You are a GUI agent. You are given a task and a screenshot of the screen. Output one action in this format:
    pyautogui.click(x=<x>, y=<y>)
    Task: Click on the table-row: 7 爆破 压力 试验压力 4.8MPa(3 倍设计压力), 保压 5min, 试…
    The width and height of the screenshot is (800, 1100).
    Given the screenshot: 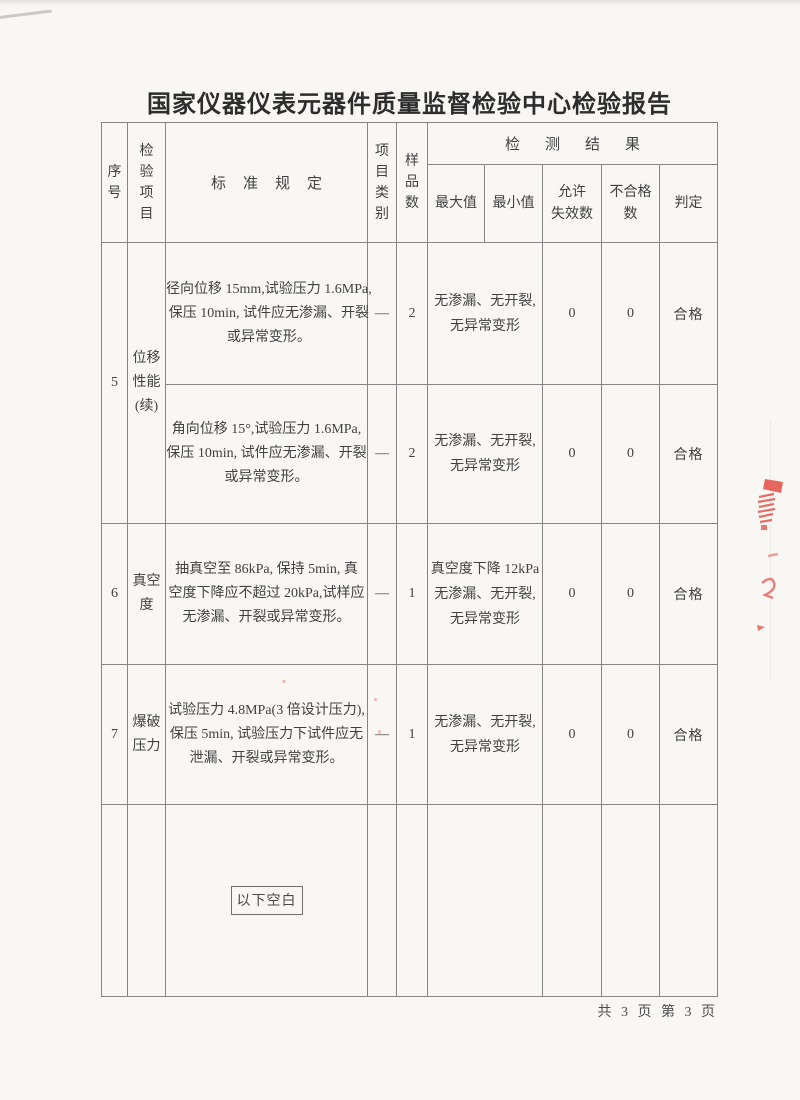 What is the action you would take?
    pyautogui.click(x=409, y=734)
    